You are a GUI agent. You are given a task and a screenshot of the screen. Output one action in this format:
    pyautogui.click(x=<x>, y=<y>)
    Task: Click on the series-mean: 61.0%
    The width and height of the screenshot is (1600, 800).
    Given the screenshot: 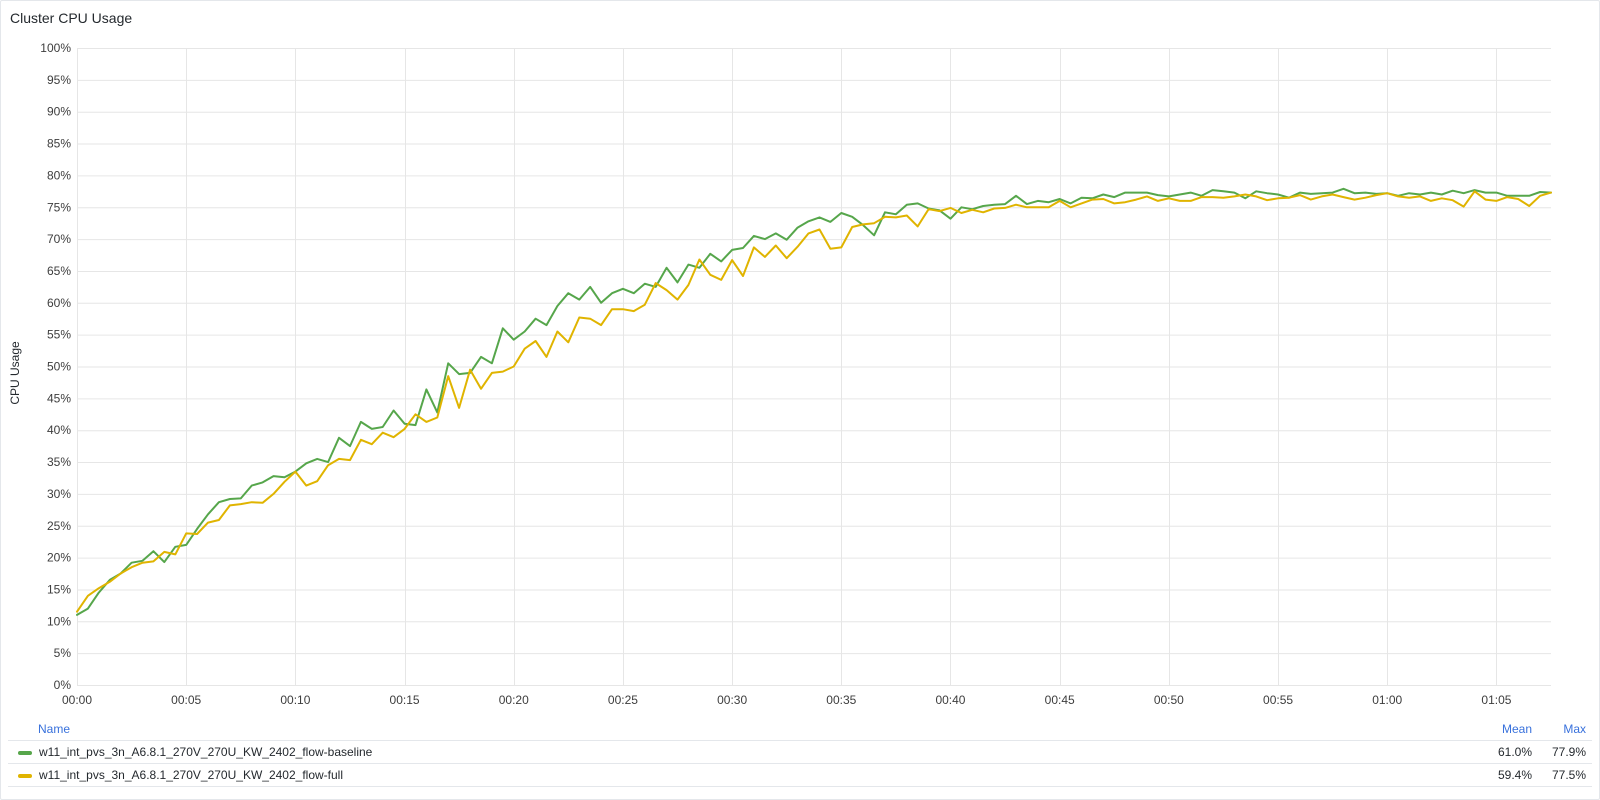 What is the action you would take?
    pyautogui.click(x=1514, y=752)
    